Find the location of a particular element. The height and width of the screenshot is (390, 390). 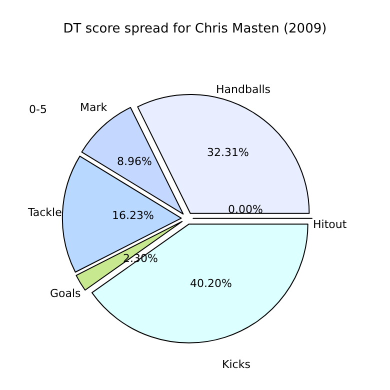

slice-label: Kicks is located at coordinates (236, 364).